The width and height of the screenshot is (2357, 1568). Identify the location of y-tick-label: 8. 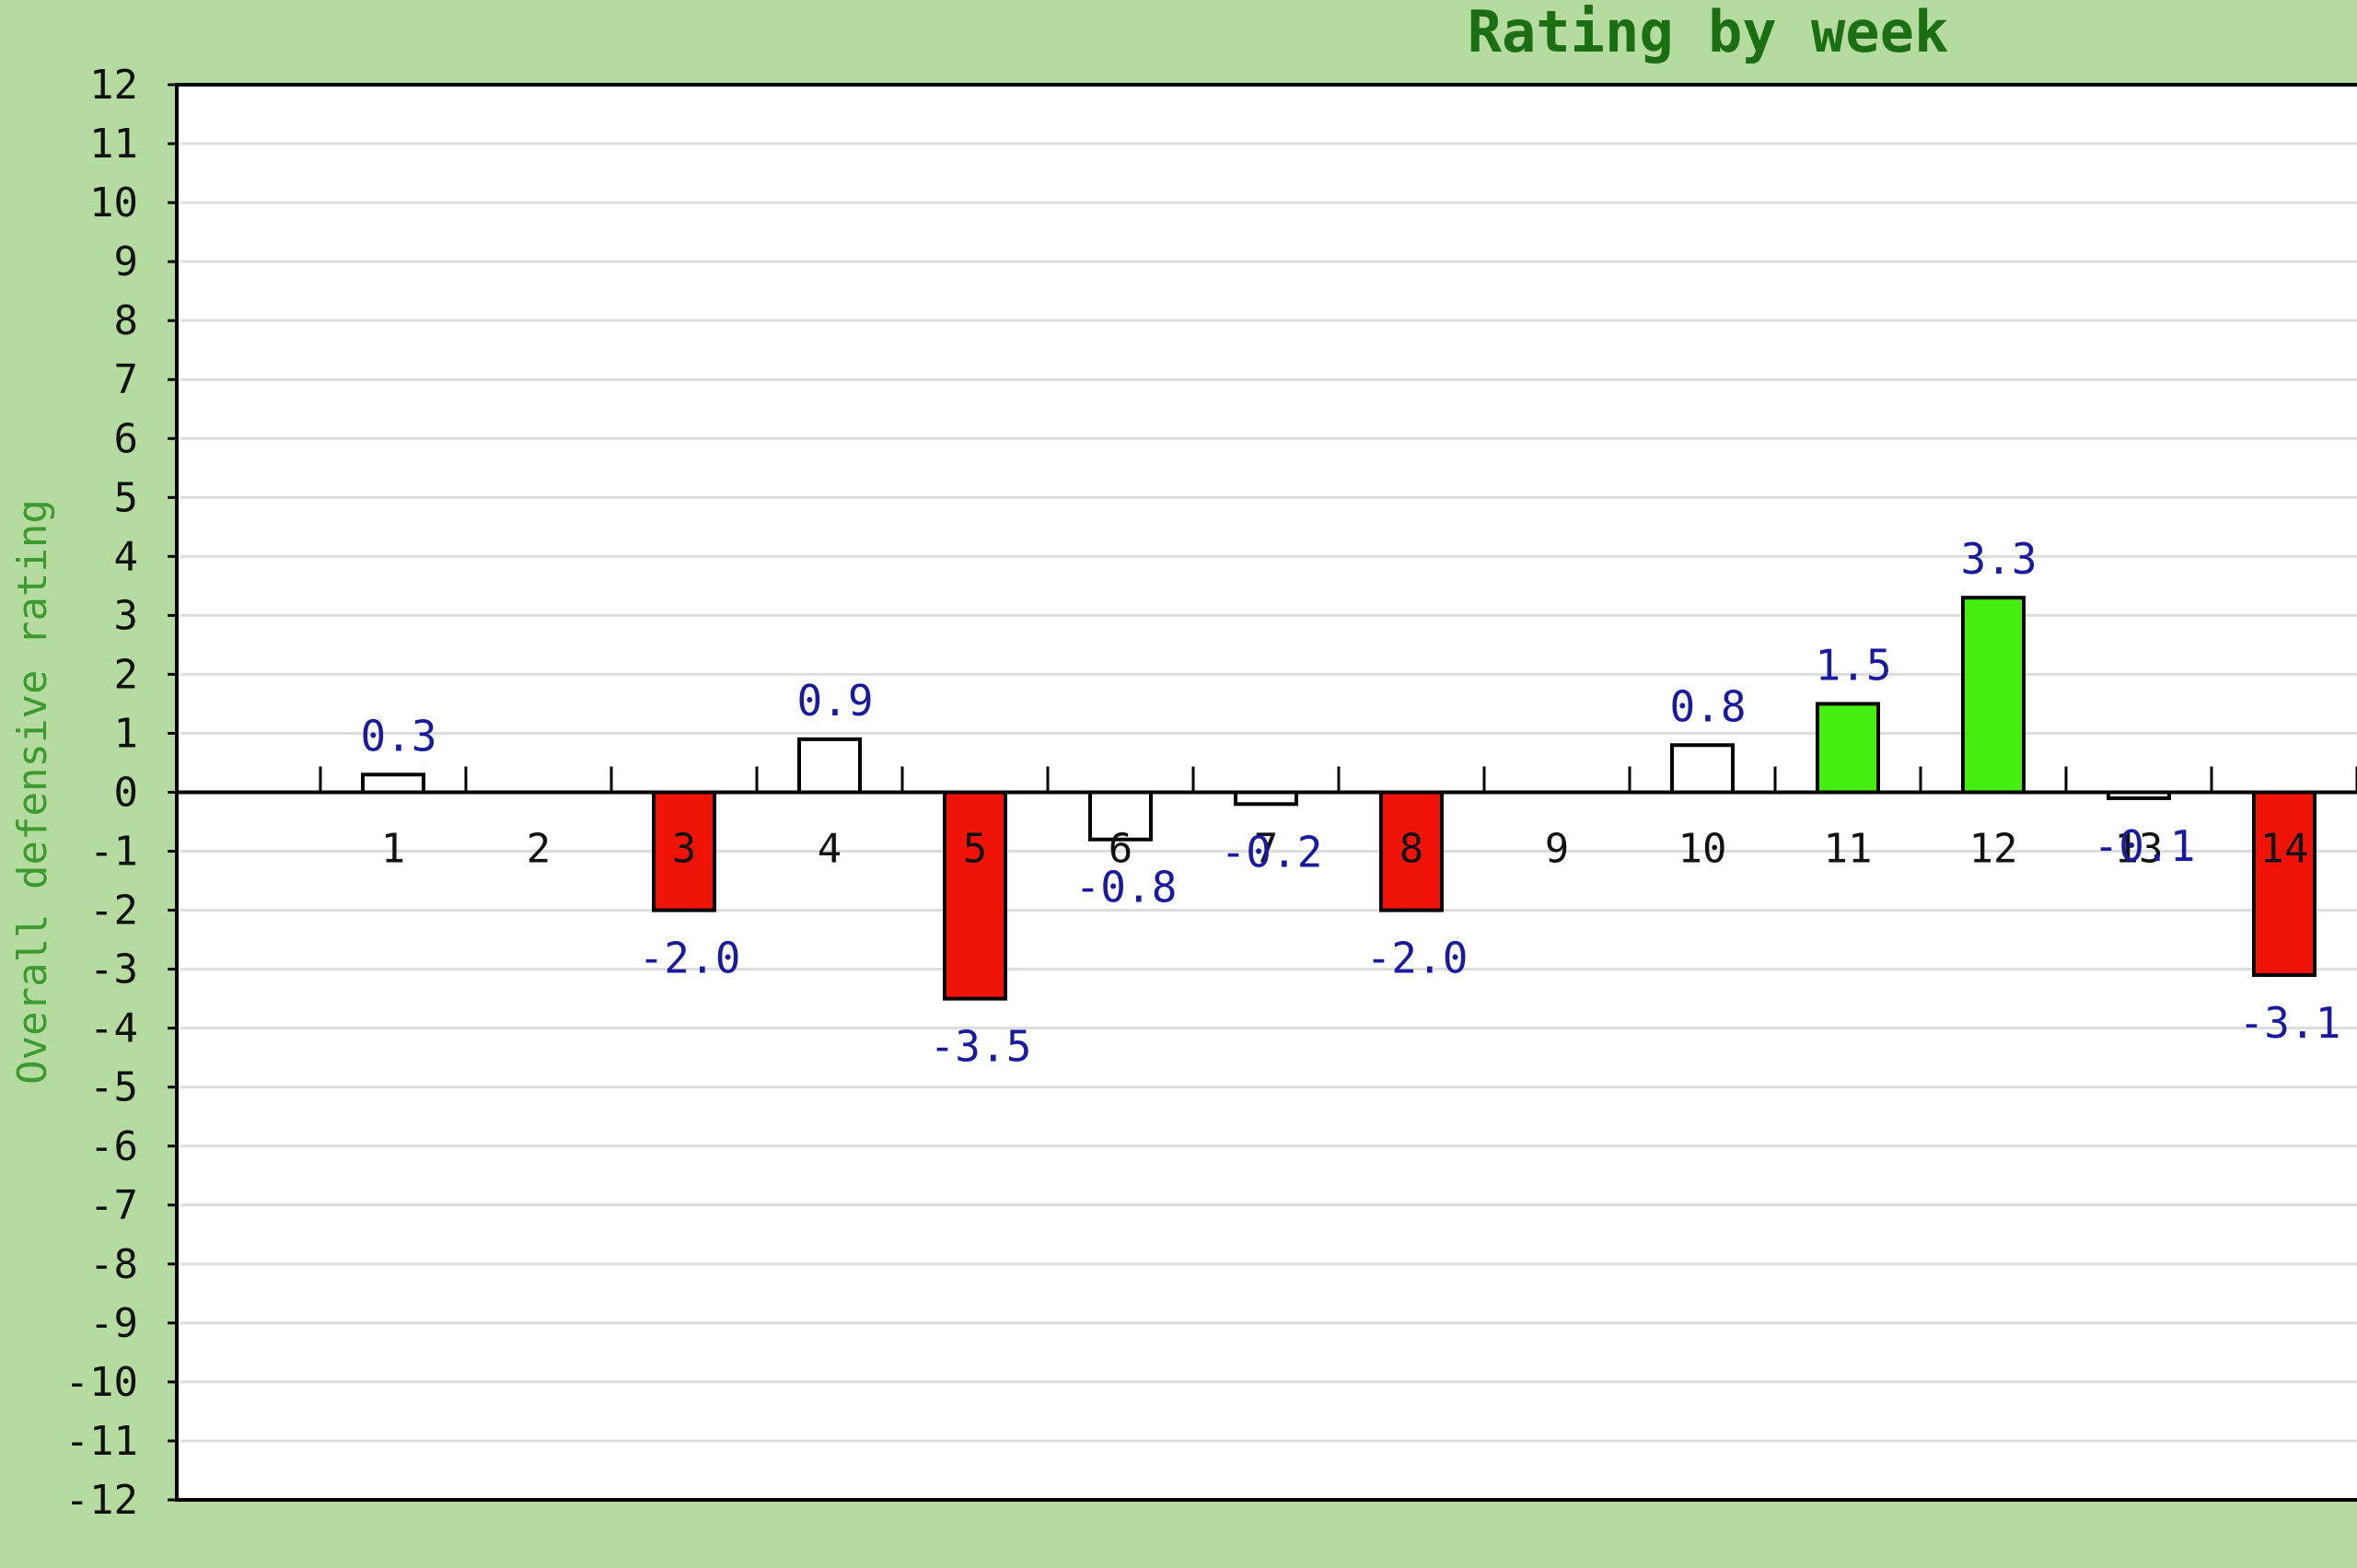
(126, 320).